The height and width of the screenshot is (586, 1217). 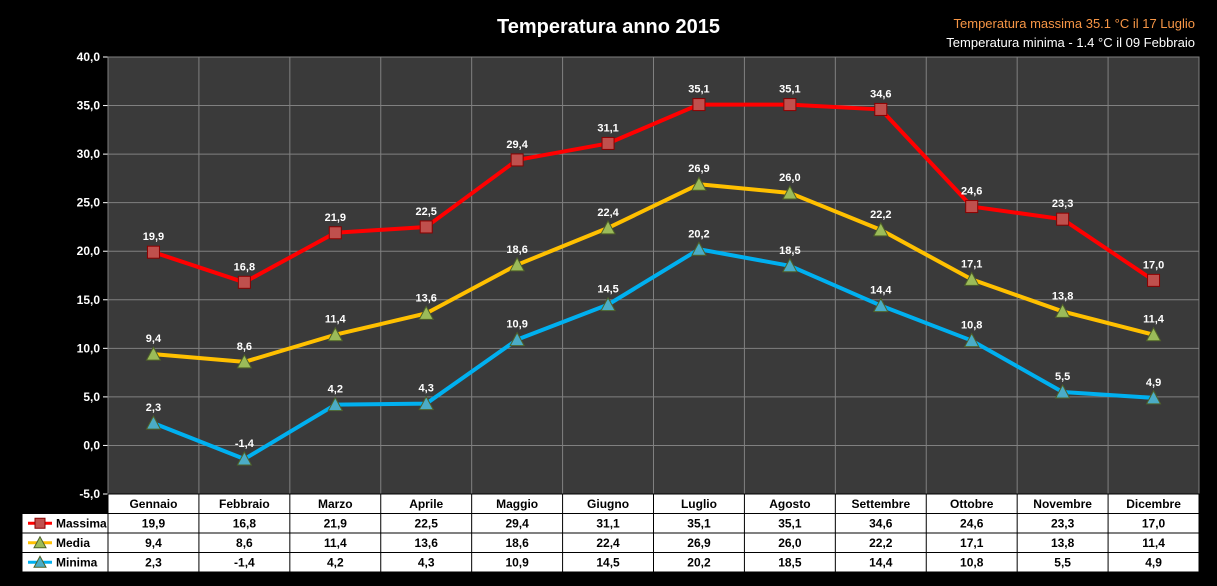 I want to click on table-cell: 22,4, so click(x=608, y=543).